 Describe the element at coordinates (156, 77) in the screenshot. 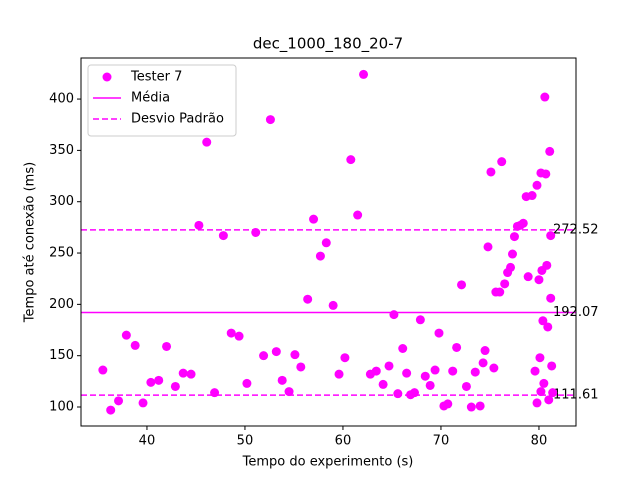

I see `legend-label: Tester 7` at that location.